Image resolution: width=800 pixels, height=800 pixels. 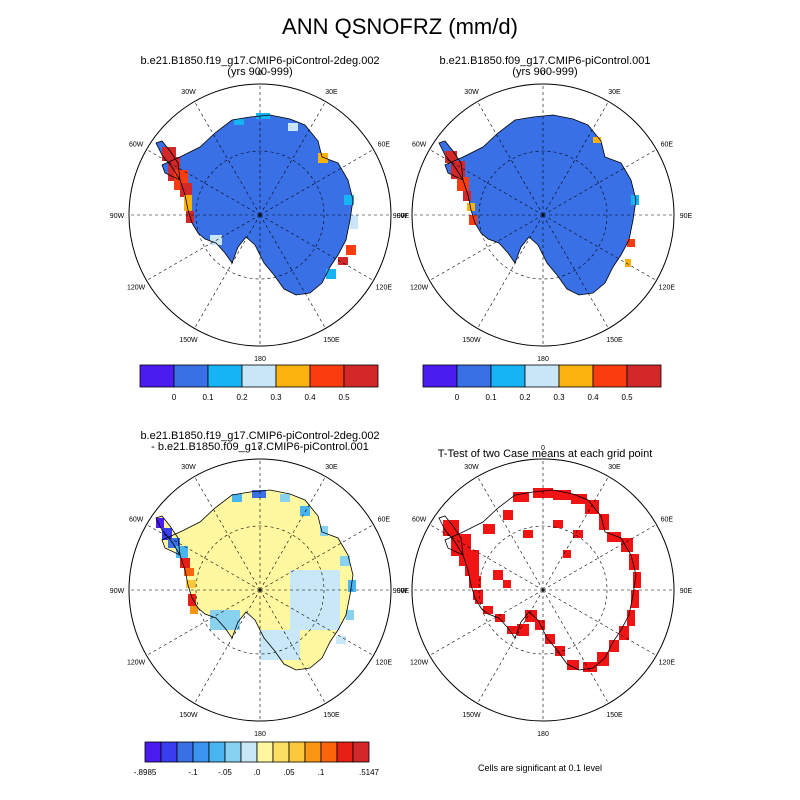 I want to click on map-panel-2: 0 30E 60E 90E 120E 150E 180 150W 120W 90W 60W 30W, so click(x=543, y=216).